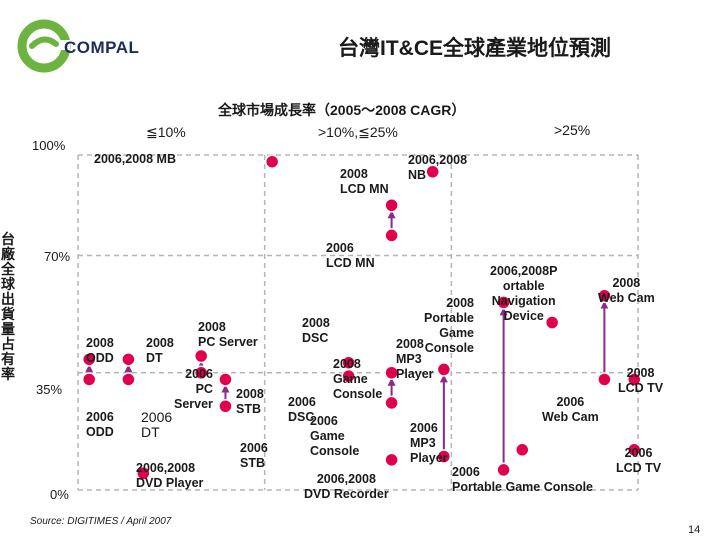 The height and width of the screenshot is (540, 720). Describe the element at coordinates (503, 302) in the screenshot. I see `point-pgc2008` at that location.